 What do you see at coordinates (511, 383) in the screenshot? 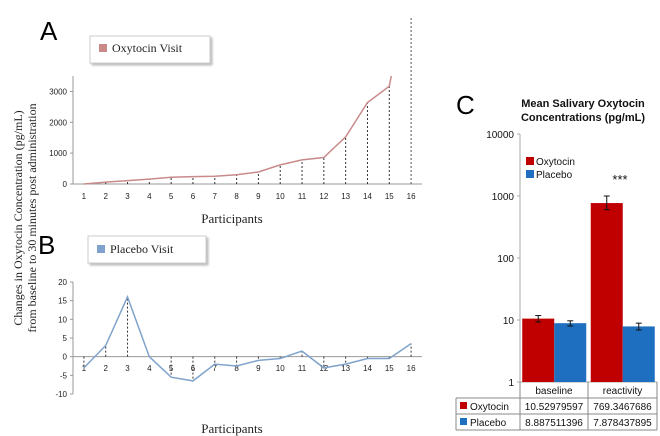
I see `y-tick-label-c: 1` at bounding box center [511, 383].